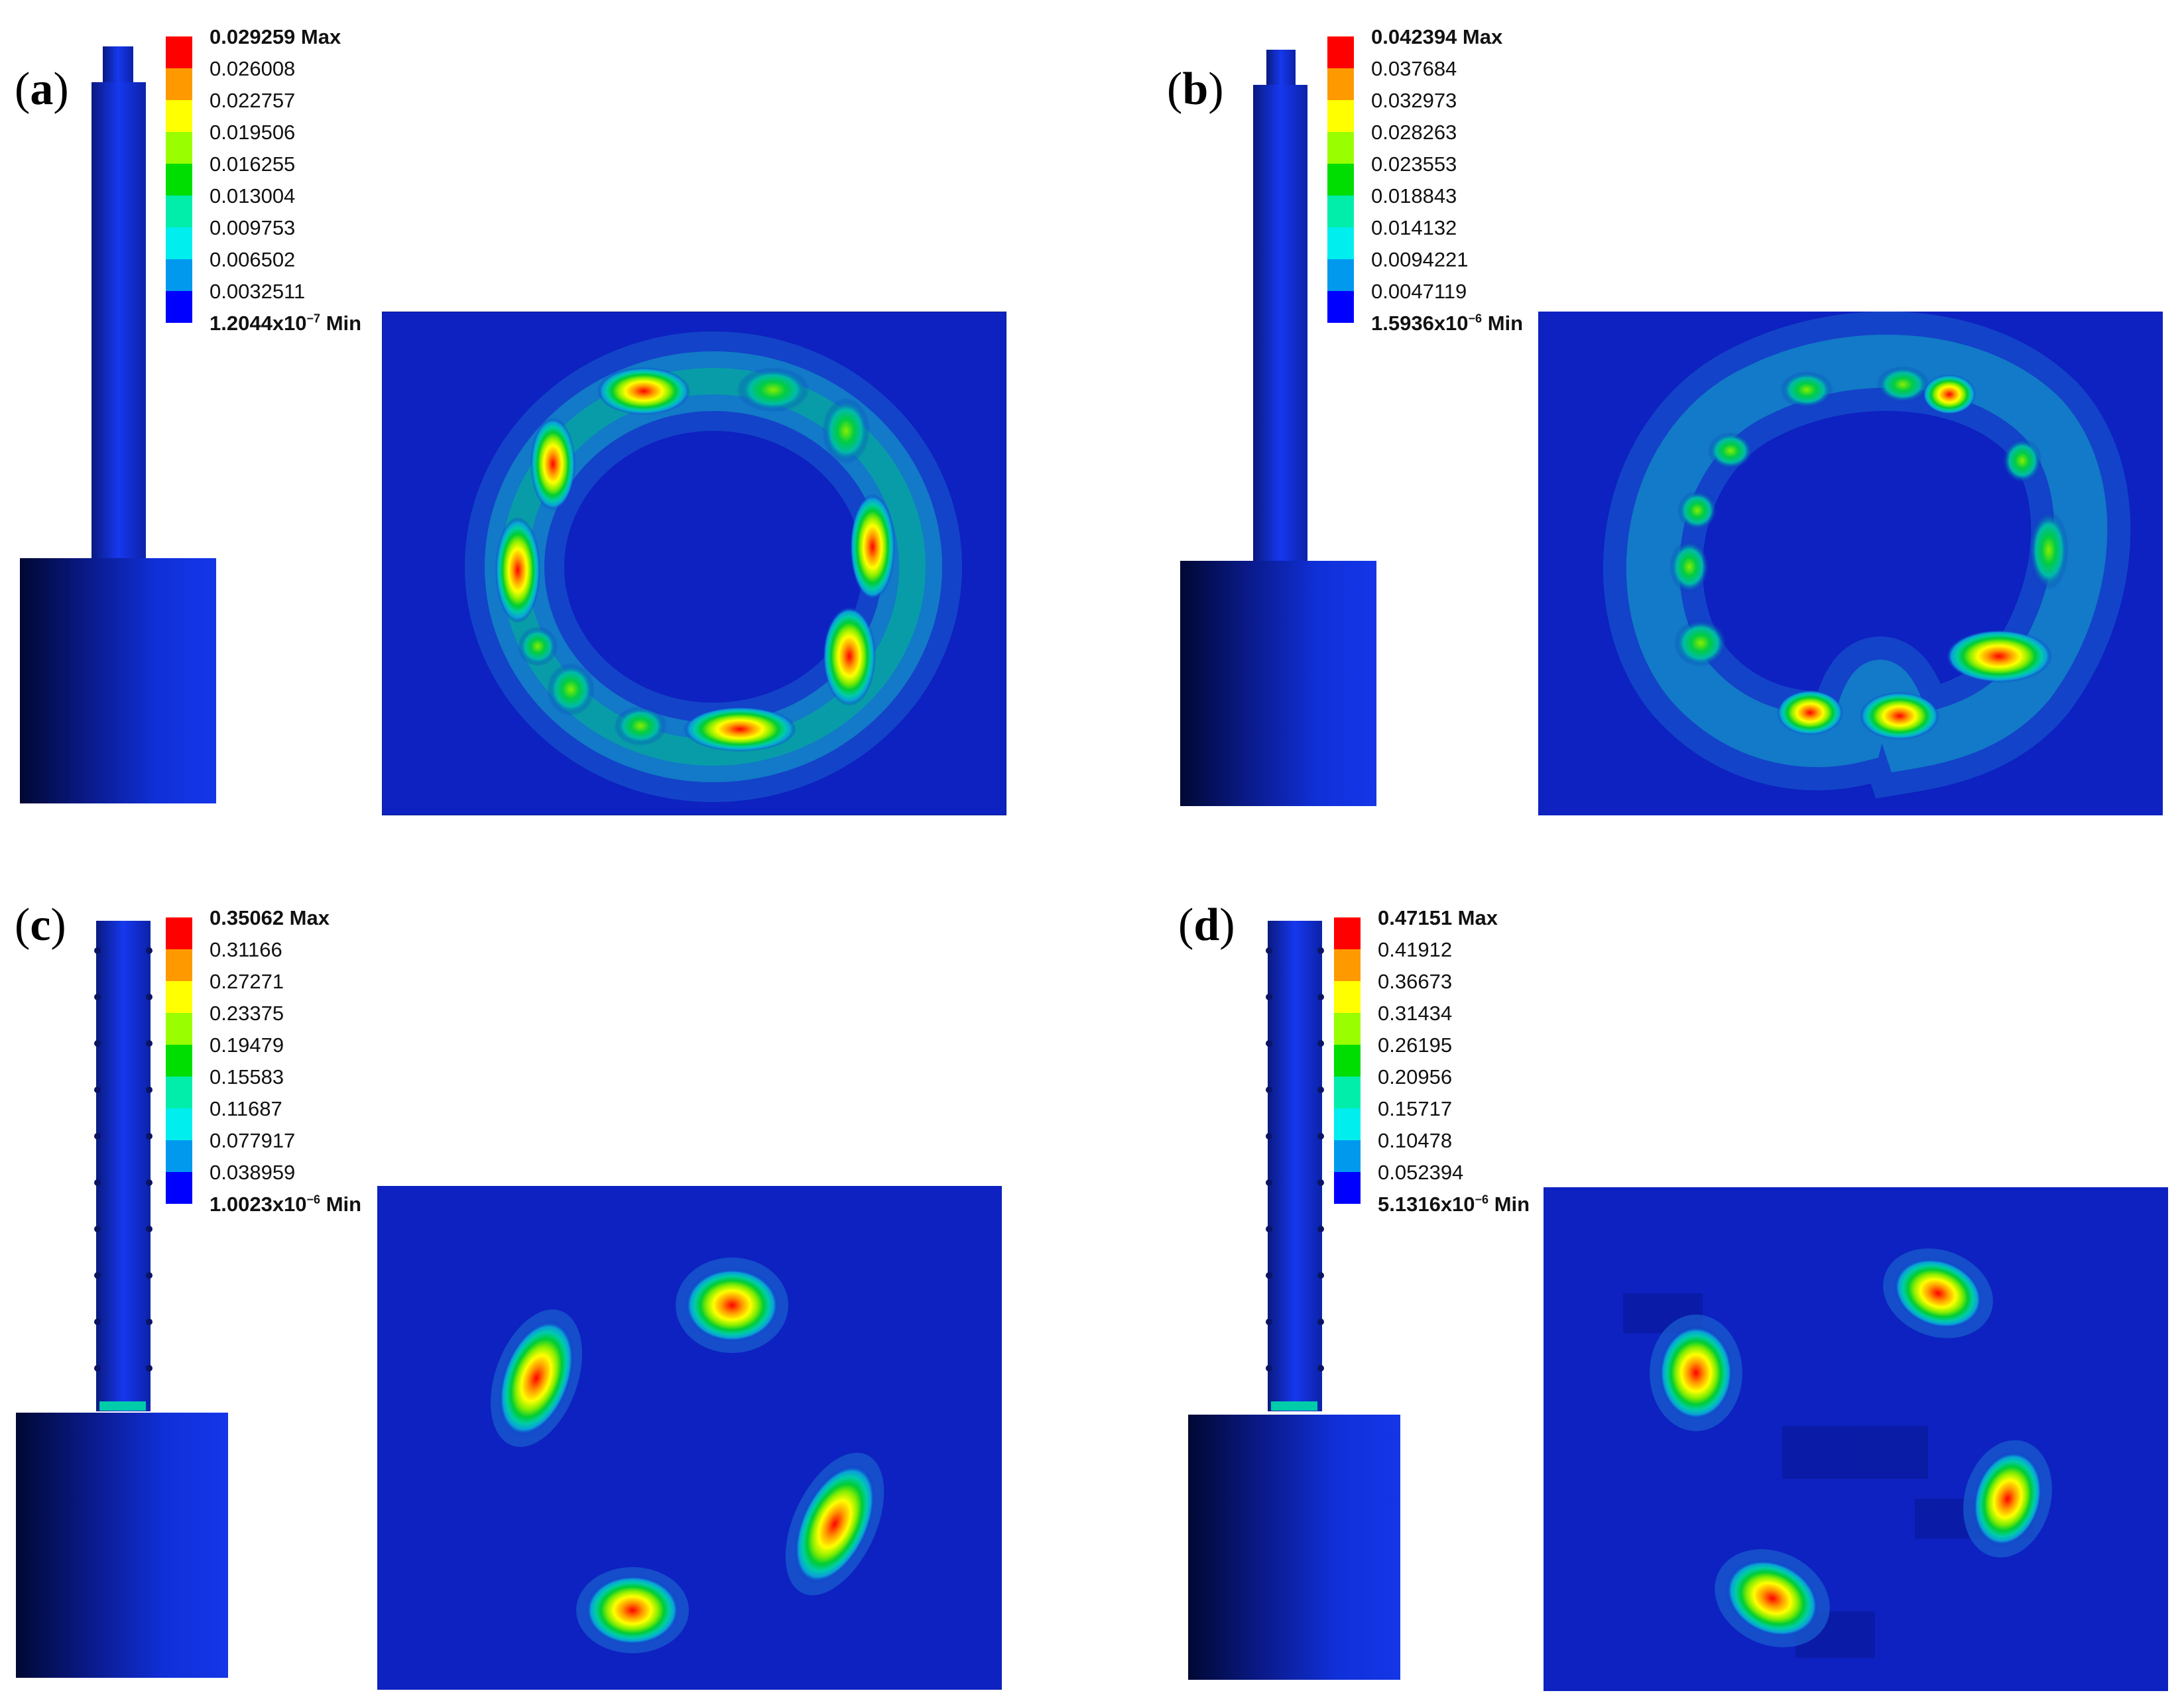 The width and height of the screenshot is (2184, 1703). I want to click on legend-value: 0.038959, so click(253, 1172).